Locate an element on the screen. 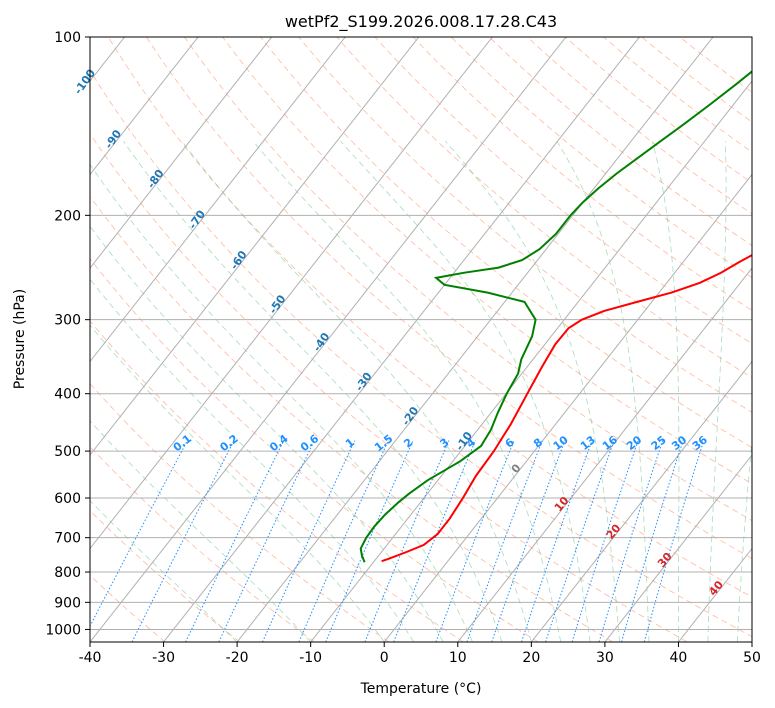  x-tick-label: -10 is located at coordinates (310, 658).